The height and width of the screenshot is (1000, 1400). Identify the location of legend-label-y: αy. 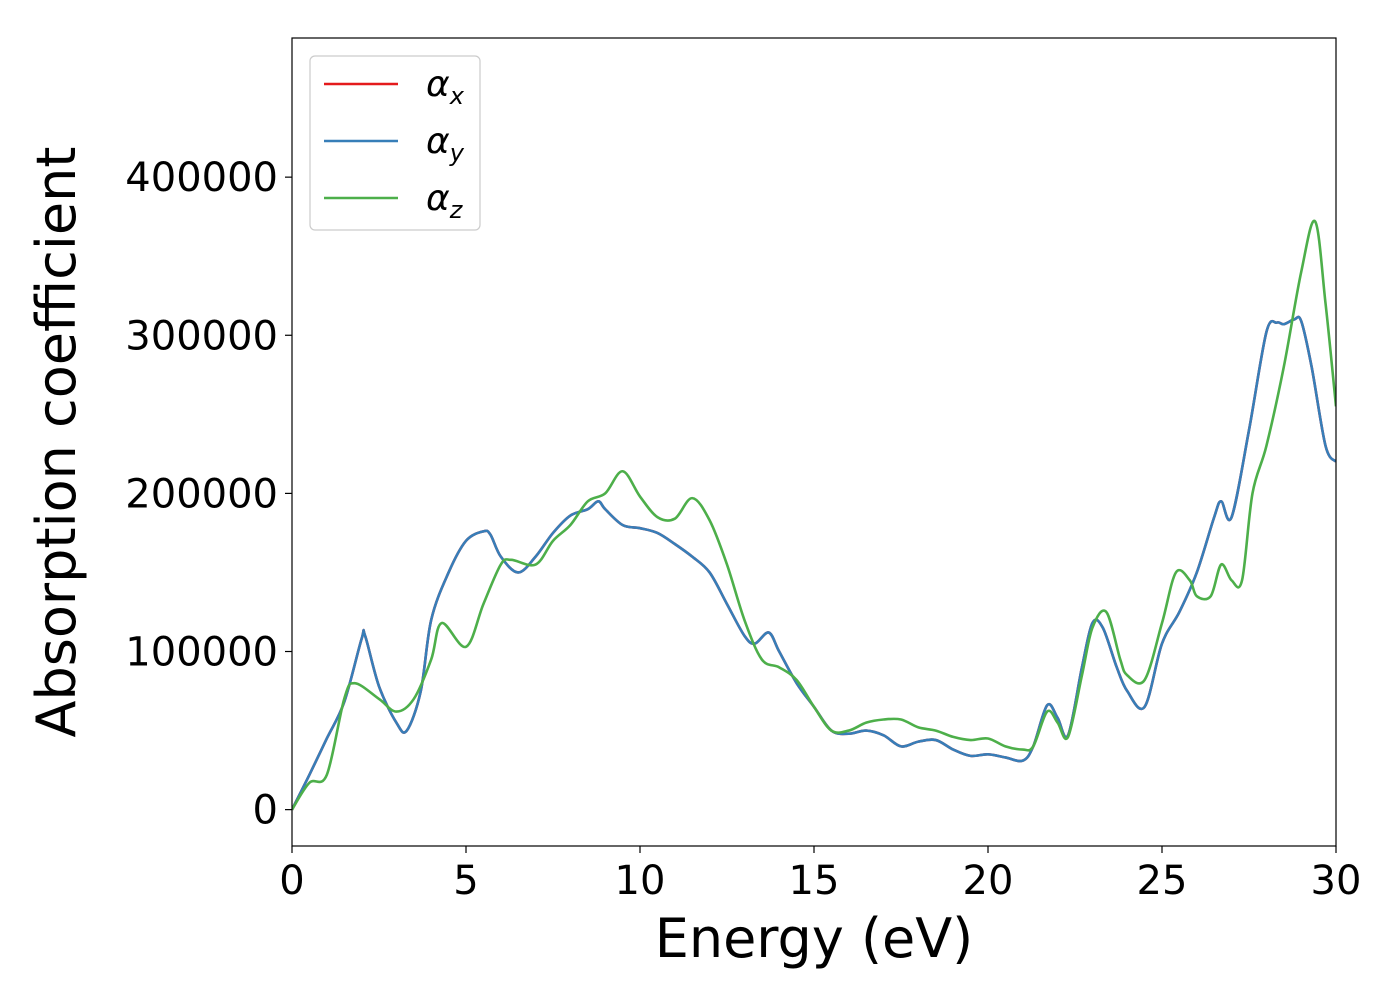
(445, 144).